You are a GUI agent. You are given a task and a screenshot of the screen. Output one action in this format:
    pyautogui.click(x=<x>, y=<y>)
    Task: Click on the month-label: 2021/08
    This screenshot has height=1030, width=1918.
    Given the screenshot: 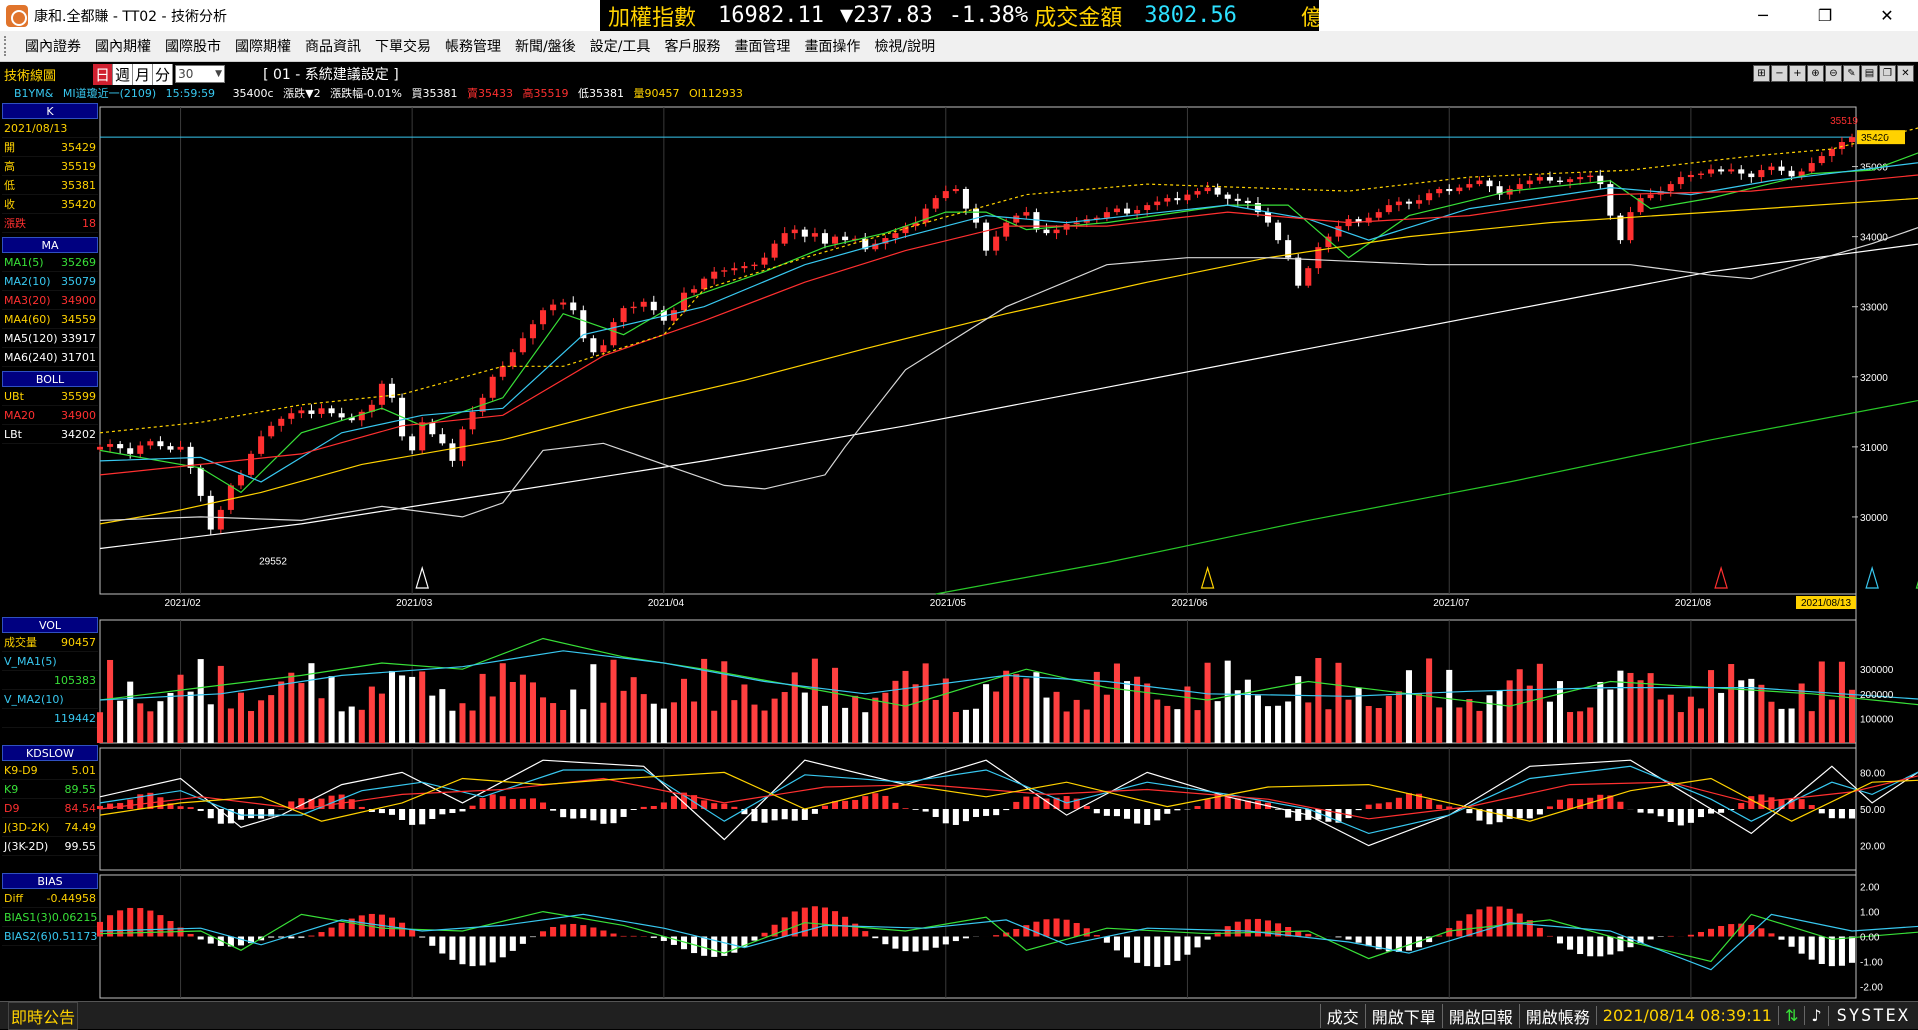 What is the action you would take?
    pyautogui.click(x=1693, y=603)
    